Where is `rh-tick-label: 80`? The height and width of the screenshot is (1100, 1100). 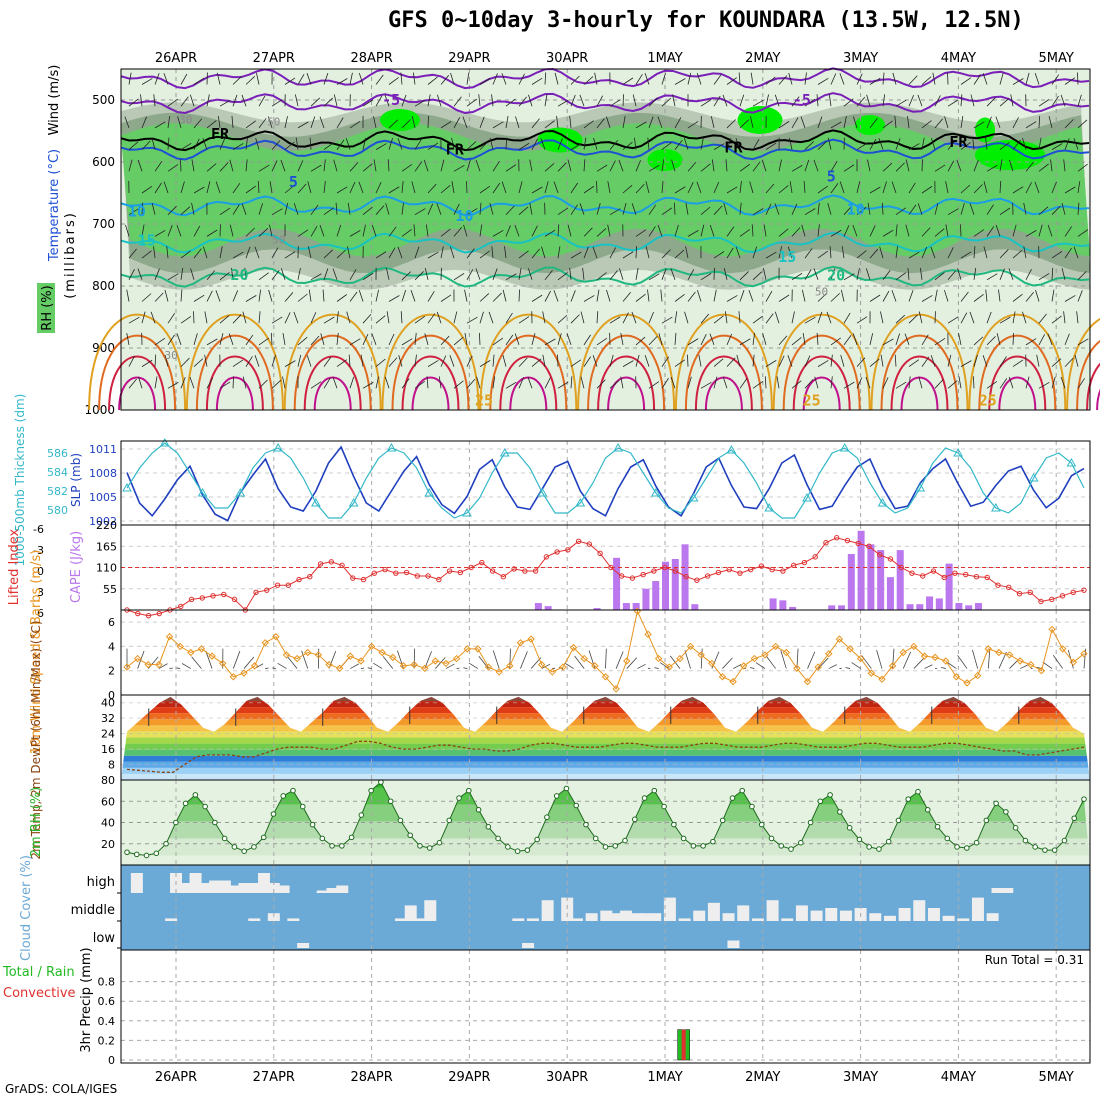 rh-tick-label: 80 is located at coordinates (108, 780).